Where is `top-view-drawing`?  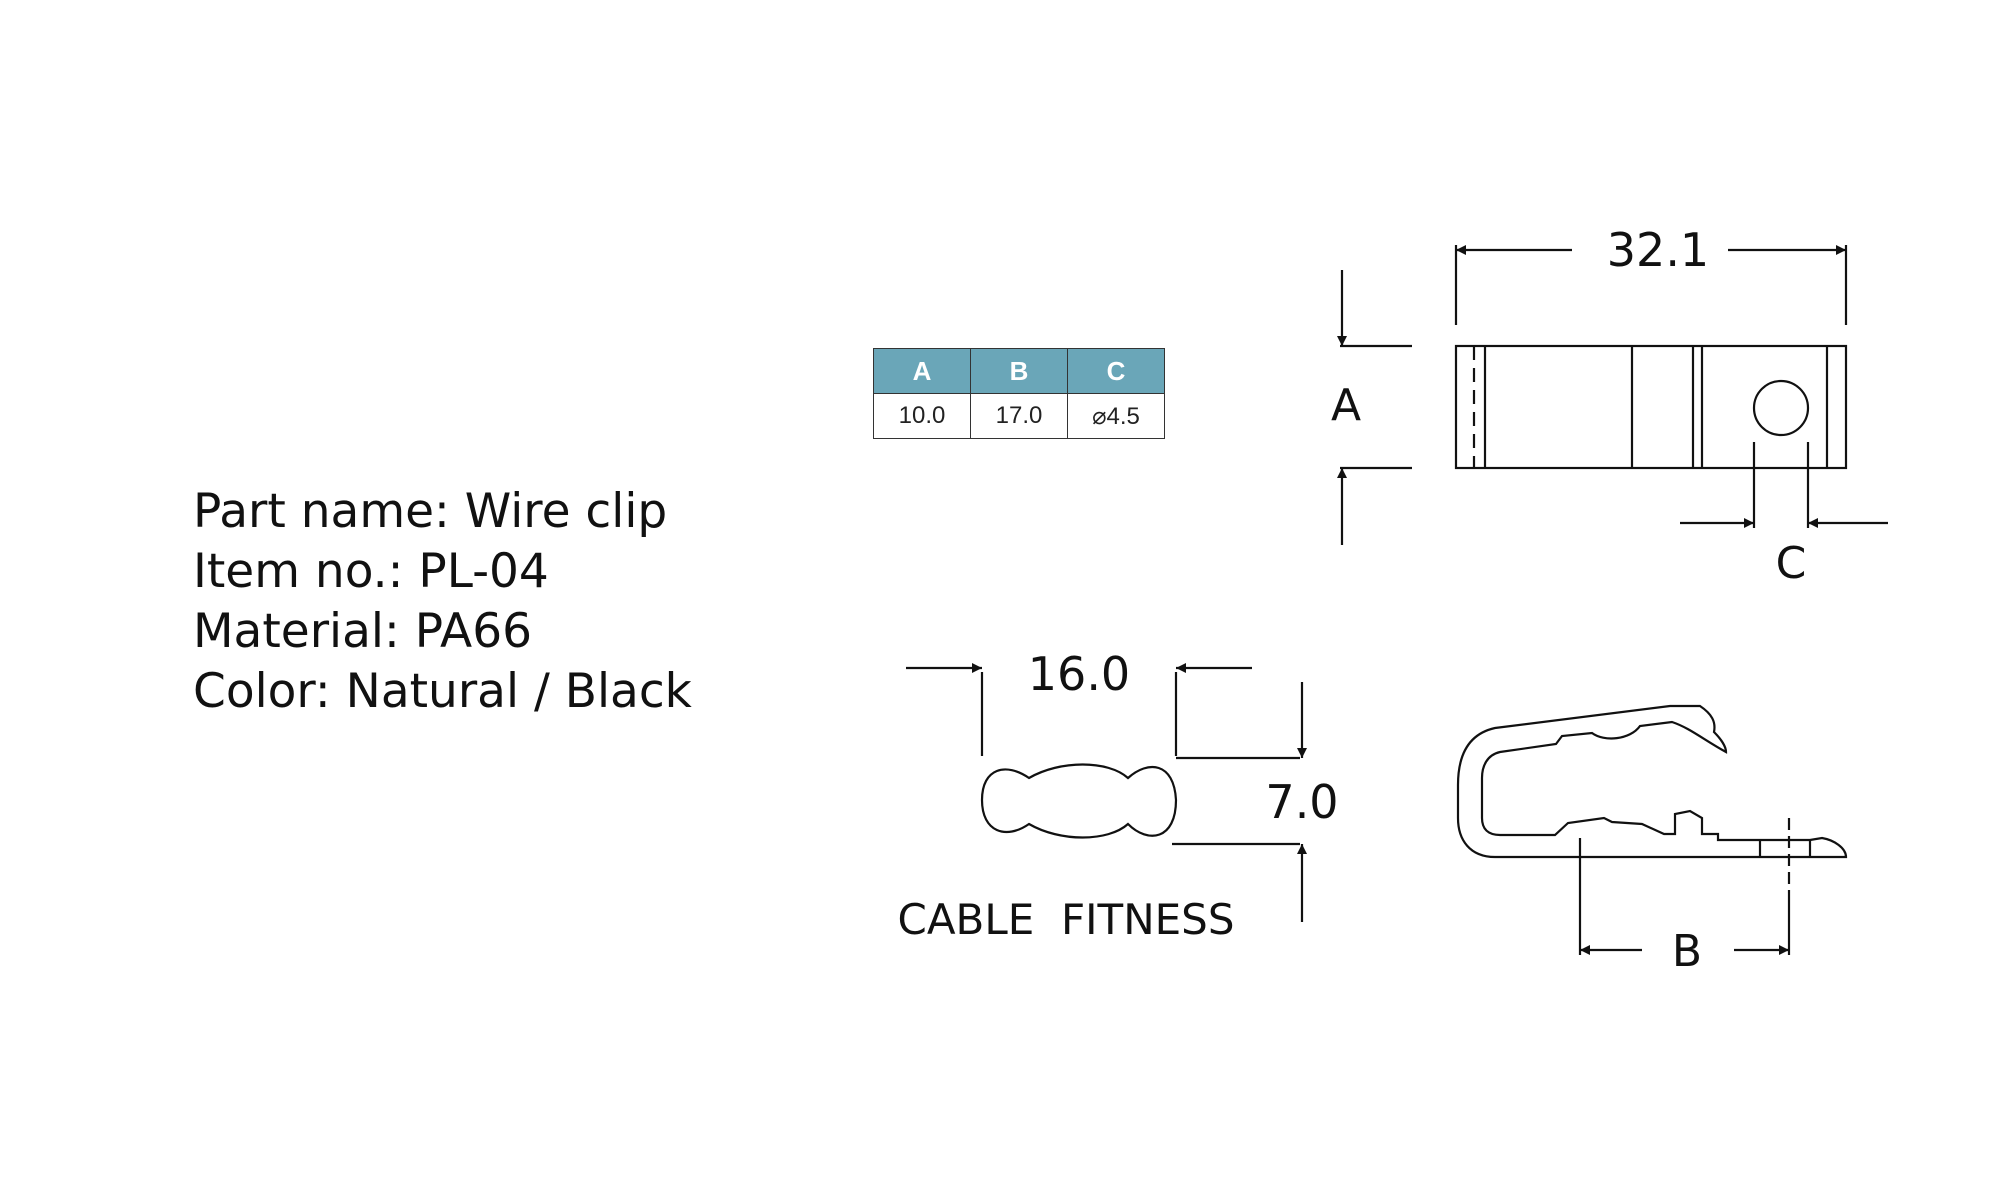
top-view-drawing is located at coordinates (1651, 407).